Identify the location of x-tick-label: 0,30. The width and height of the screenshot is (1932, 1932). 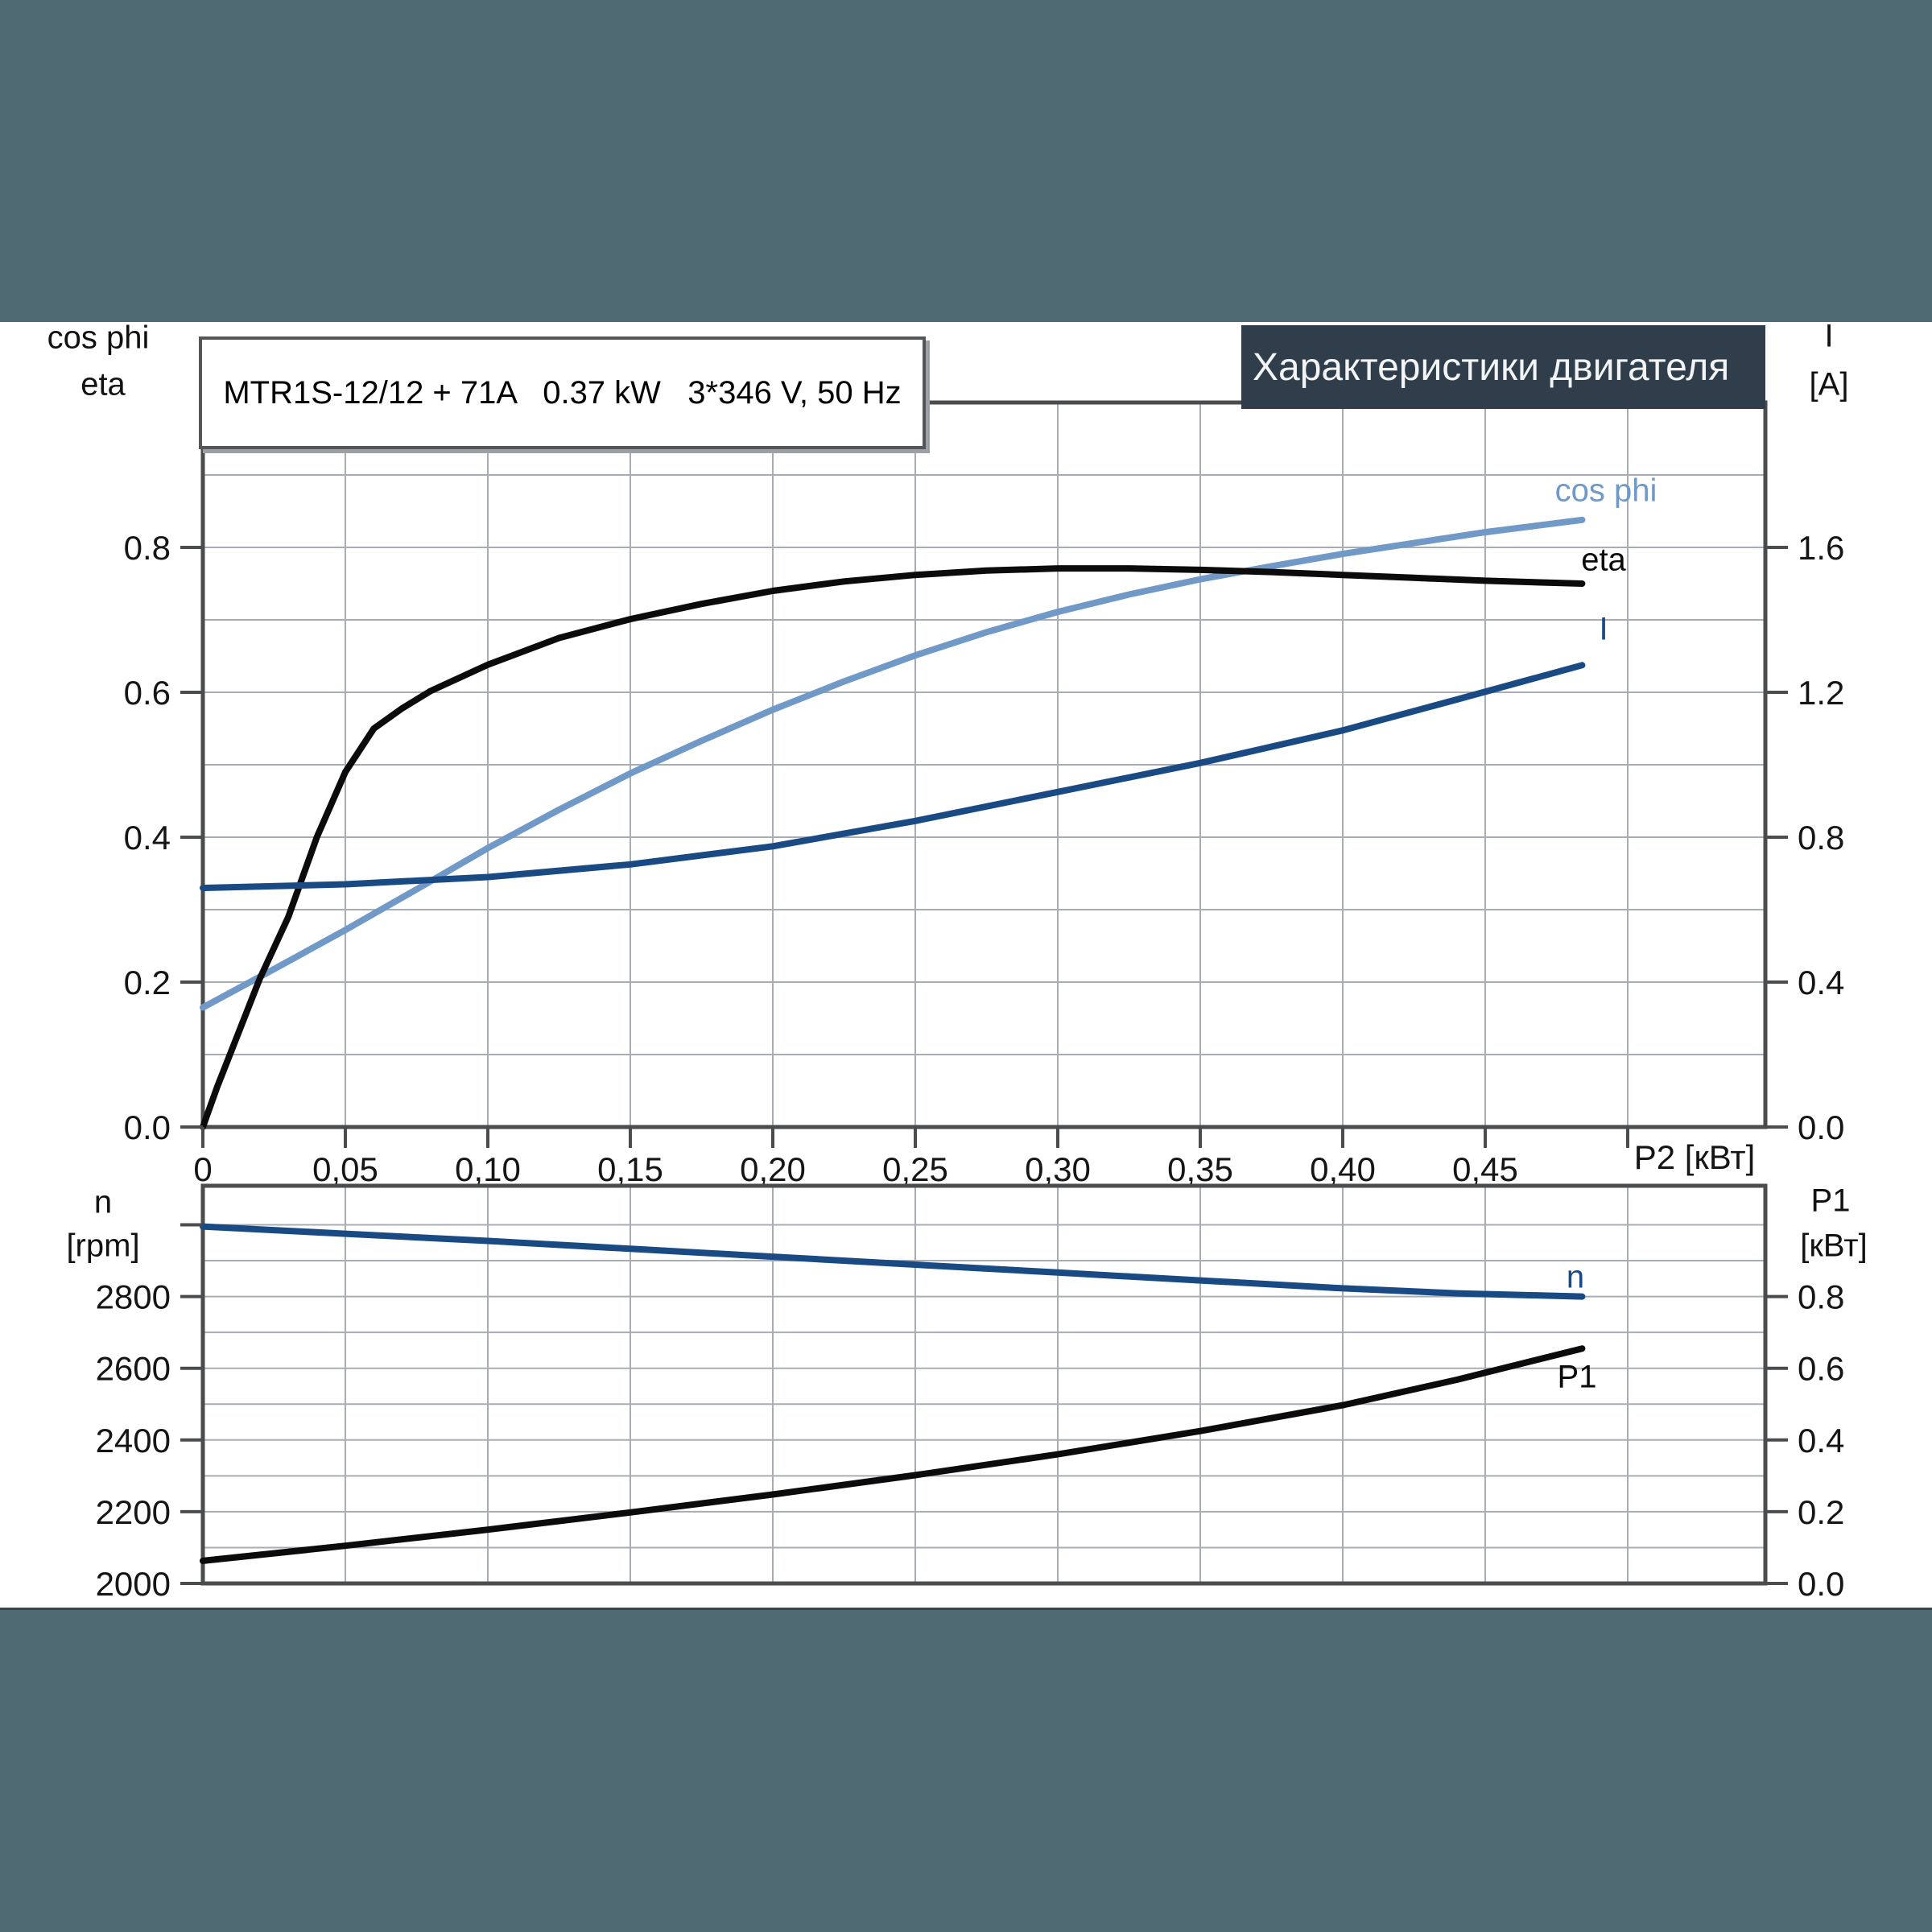
(1058, 1169).